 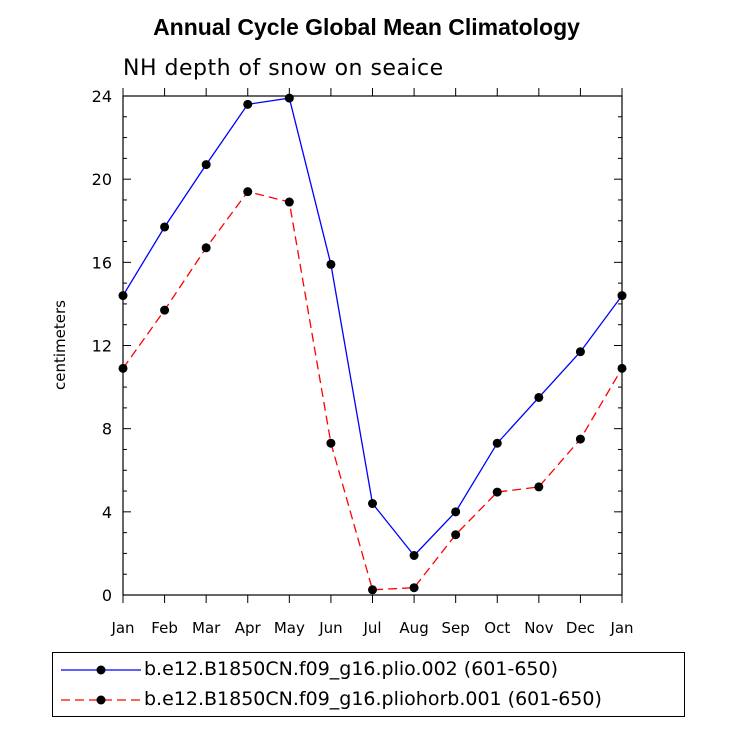 What do you see at coordinates (102, 96) in the screenshot?
I see `y-tick-label: 24` at bounding box center [102, 96].